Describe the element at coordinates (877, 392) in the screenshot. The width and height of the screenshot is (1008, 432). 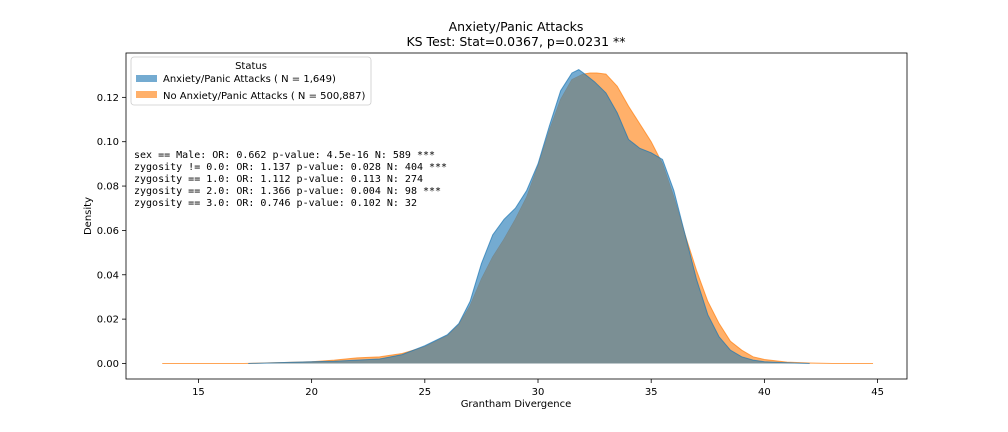
I see `x-tick-label: 45` at that location.